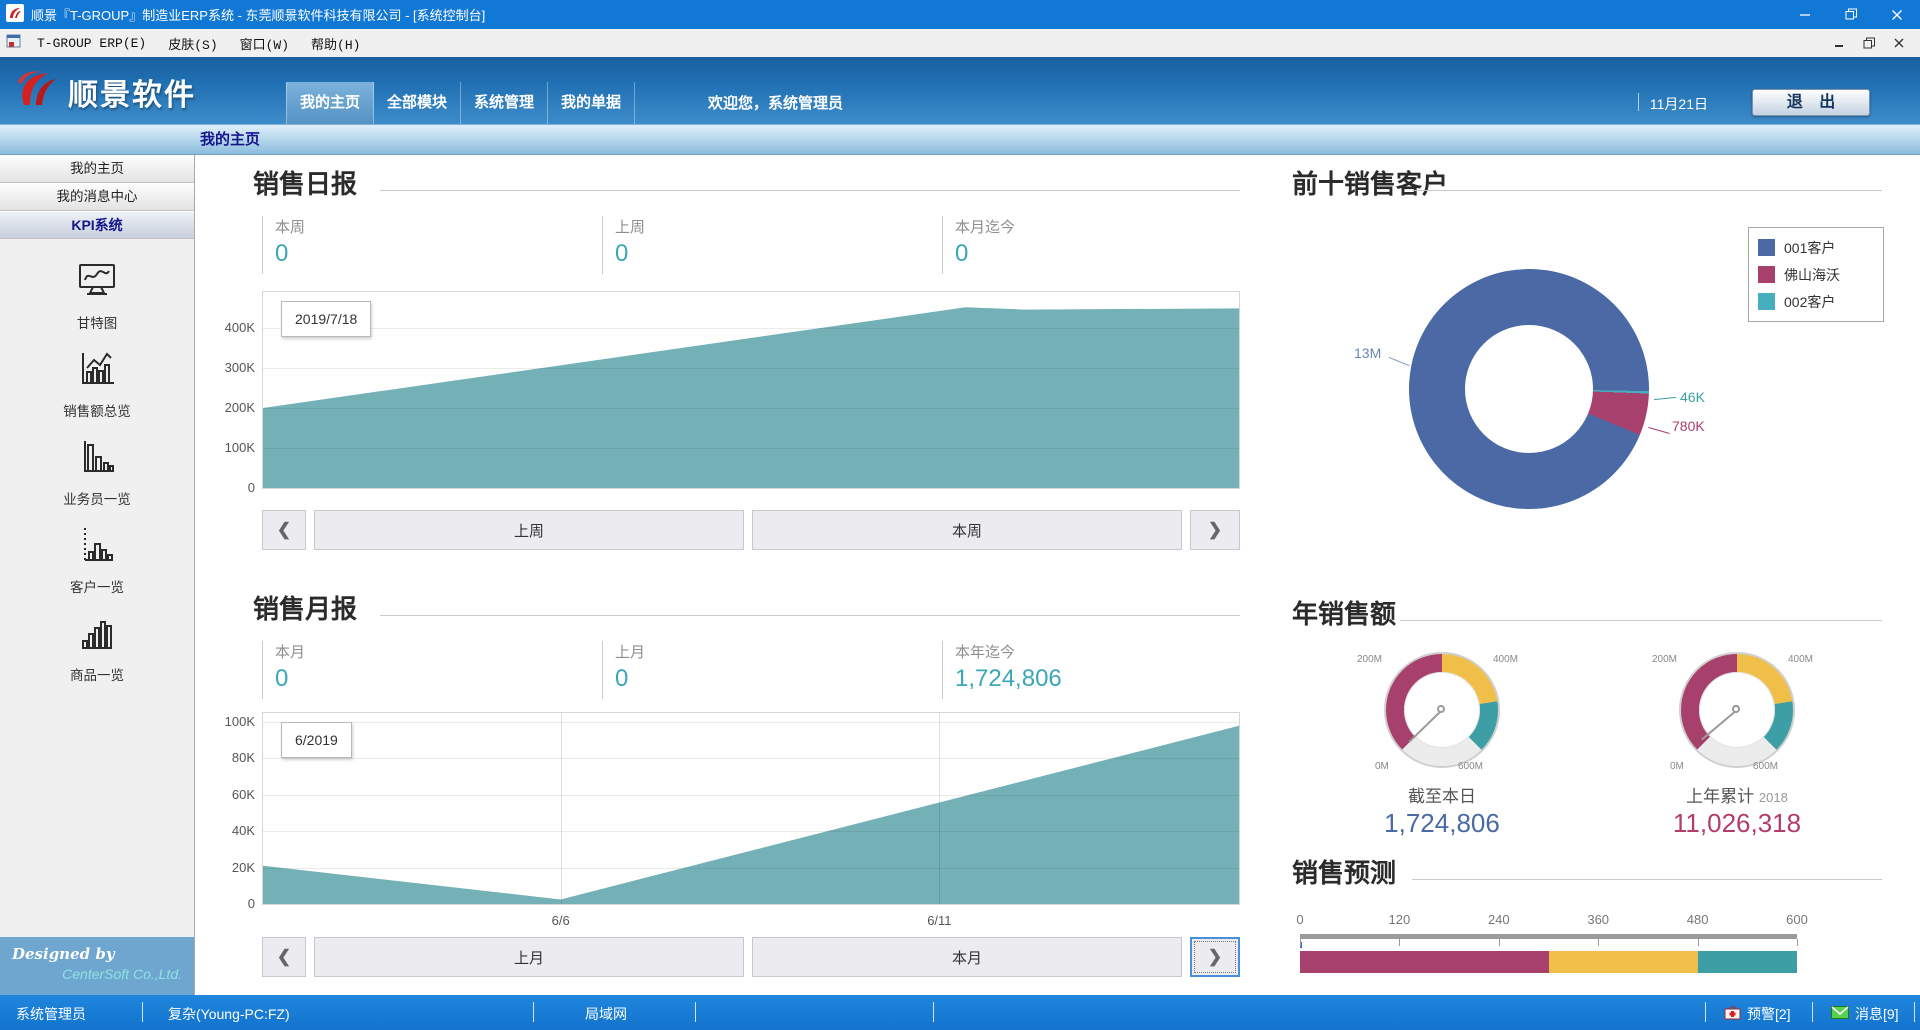 The height and width of the screenshot is (1030, 1920). I want to click on module-salesman-list: 业务员一览, so click(97, 473).